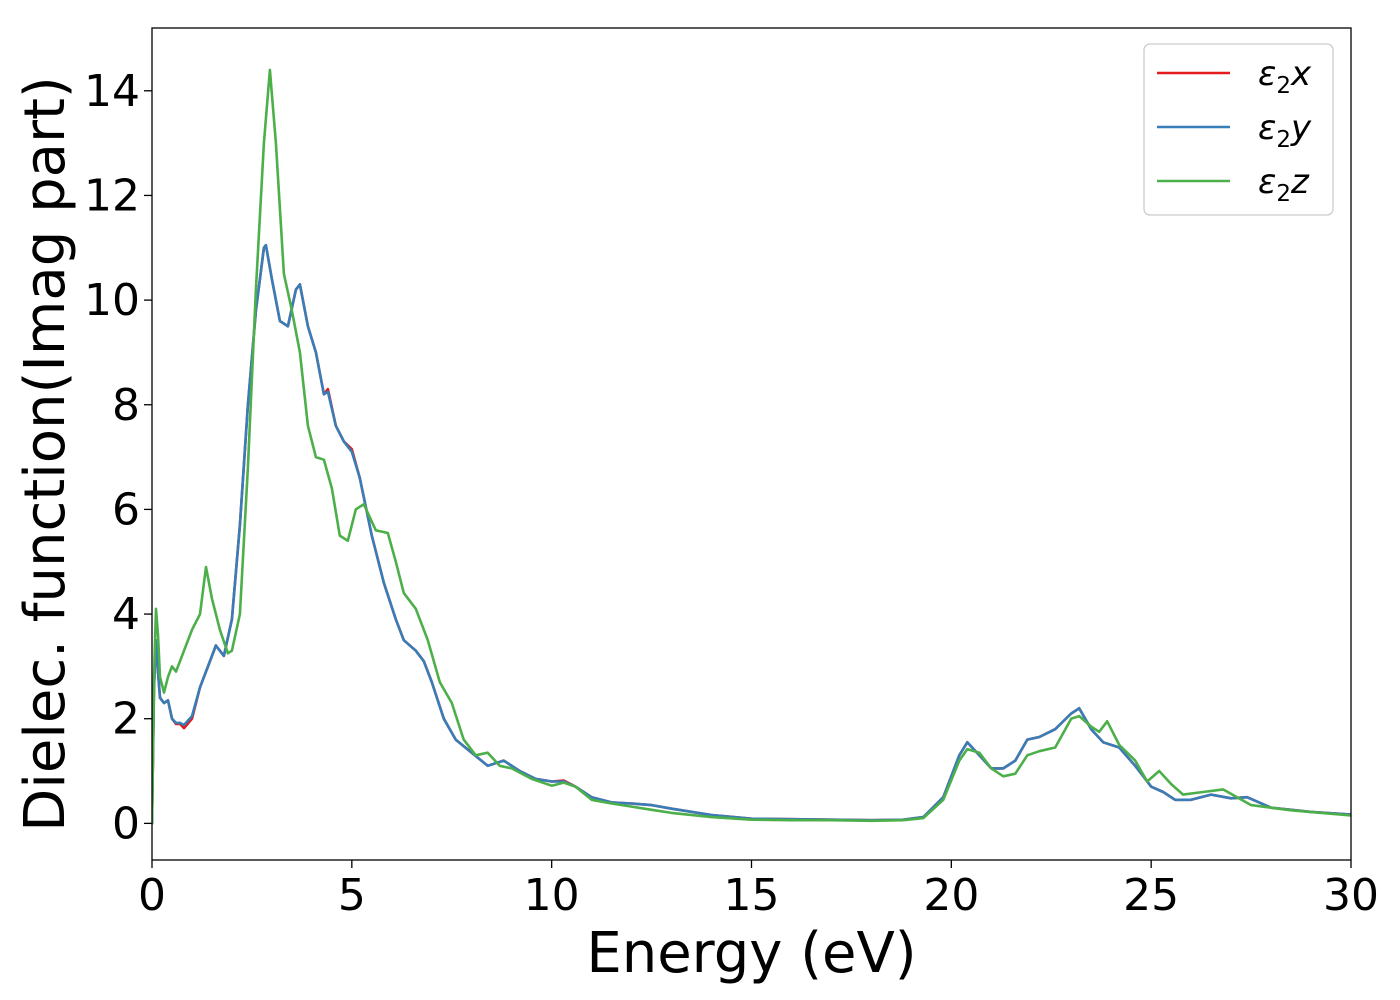 This screenshot has width=1400, height=1000. Describe the element at coordinates (1285, 130) in the screenshot. I see `legend-label-y: ε2y` at that location.